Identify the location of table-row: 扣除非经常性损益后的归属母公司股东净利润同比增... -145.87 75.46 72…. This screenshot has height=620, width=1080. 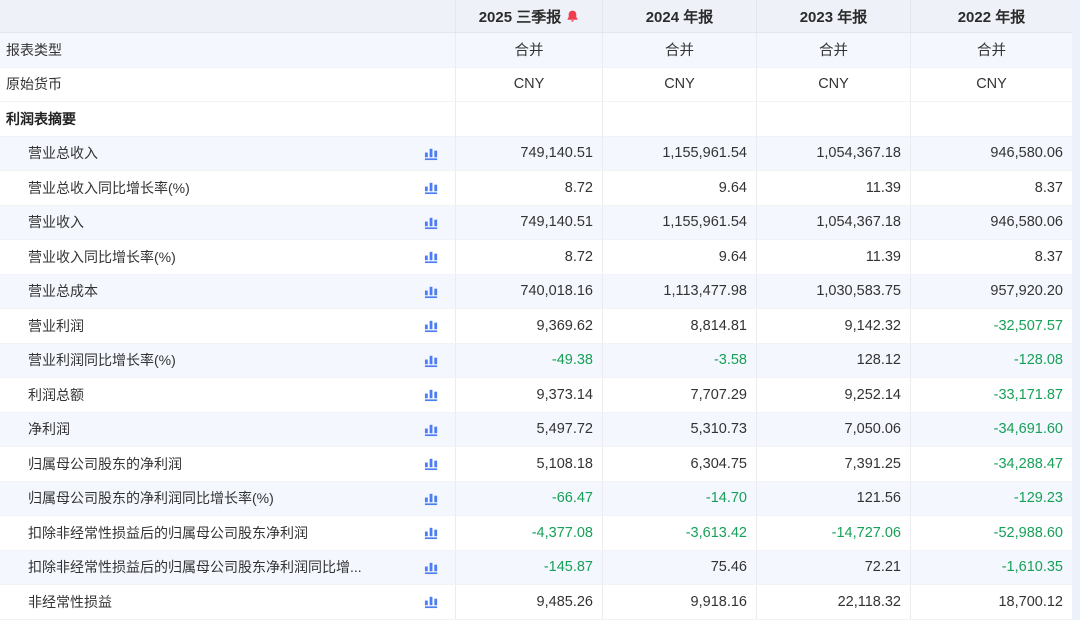
(536, 567).